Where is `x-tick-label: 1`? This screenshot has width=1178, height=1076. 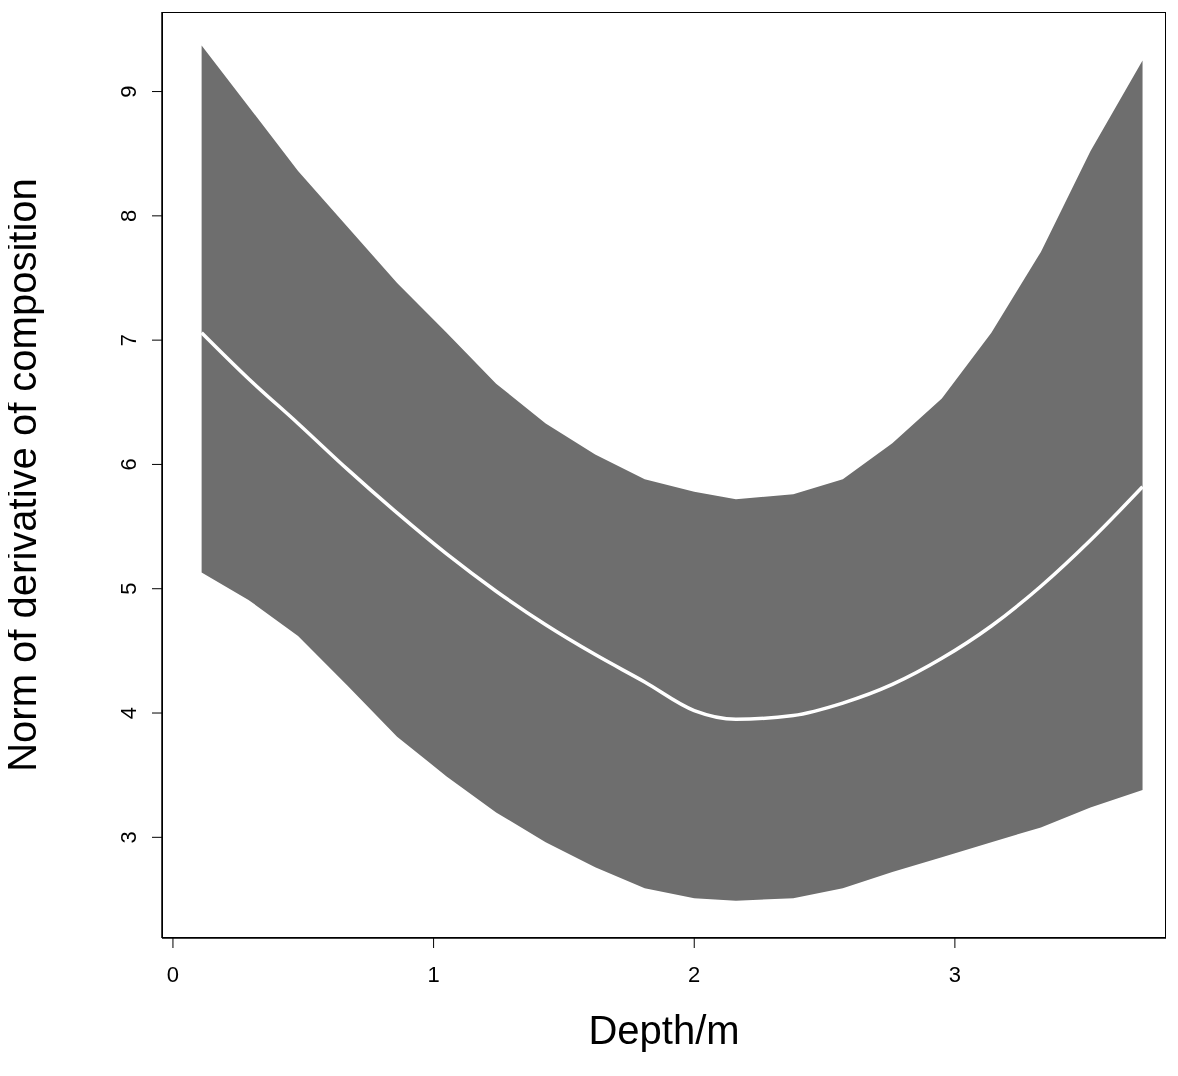 x-tick-label: 1 is located at coordinates (433, 974).